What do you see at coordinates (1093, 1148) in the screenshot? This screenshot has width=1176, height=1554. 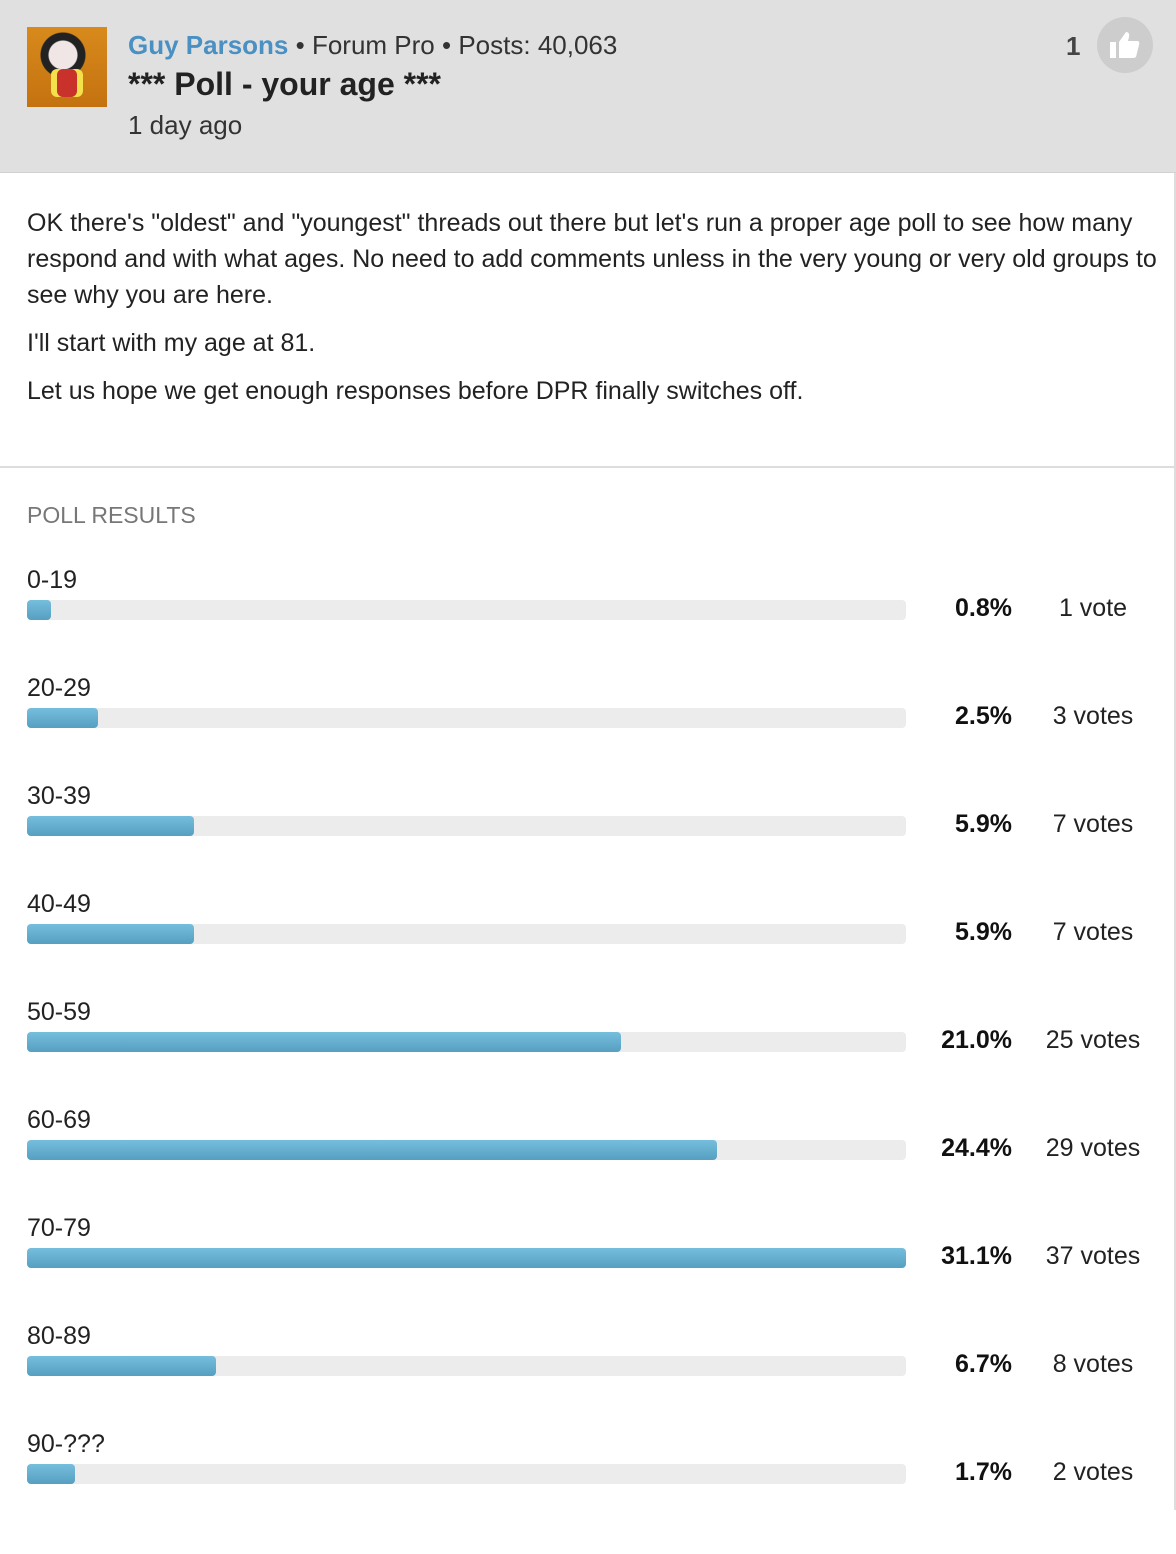 I see `option-votes: 29 votes` at bounding box center [1093, 1148].